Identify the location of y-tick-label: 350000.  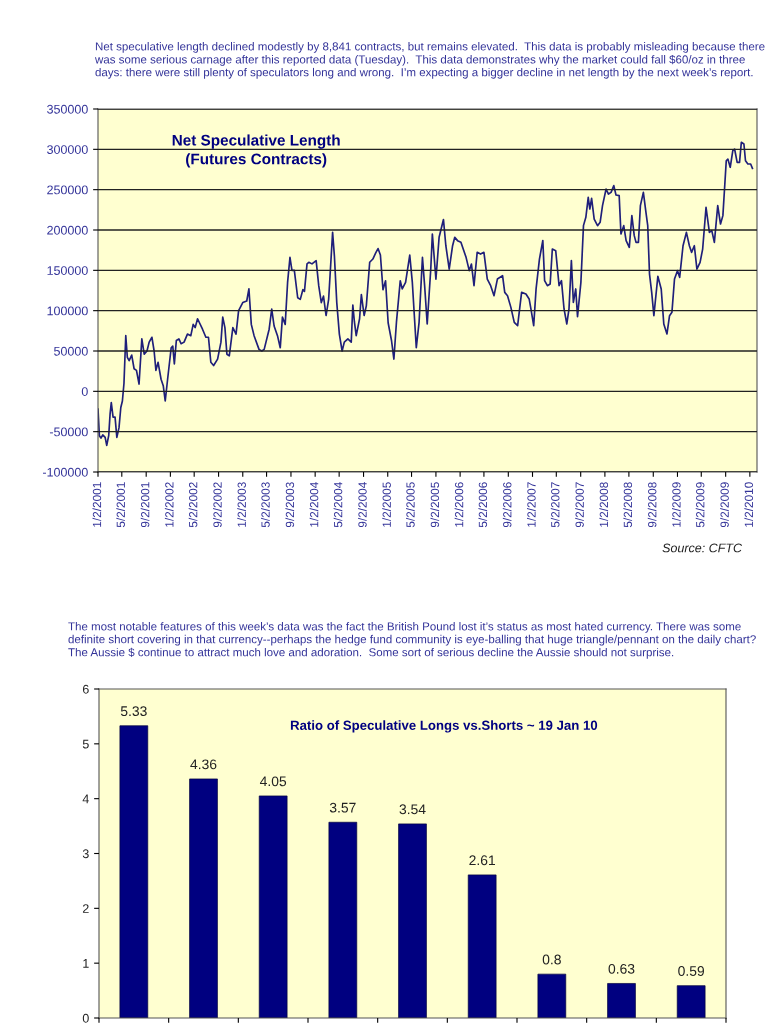
(67, 109).